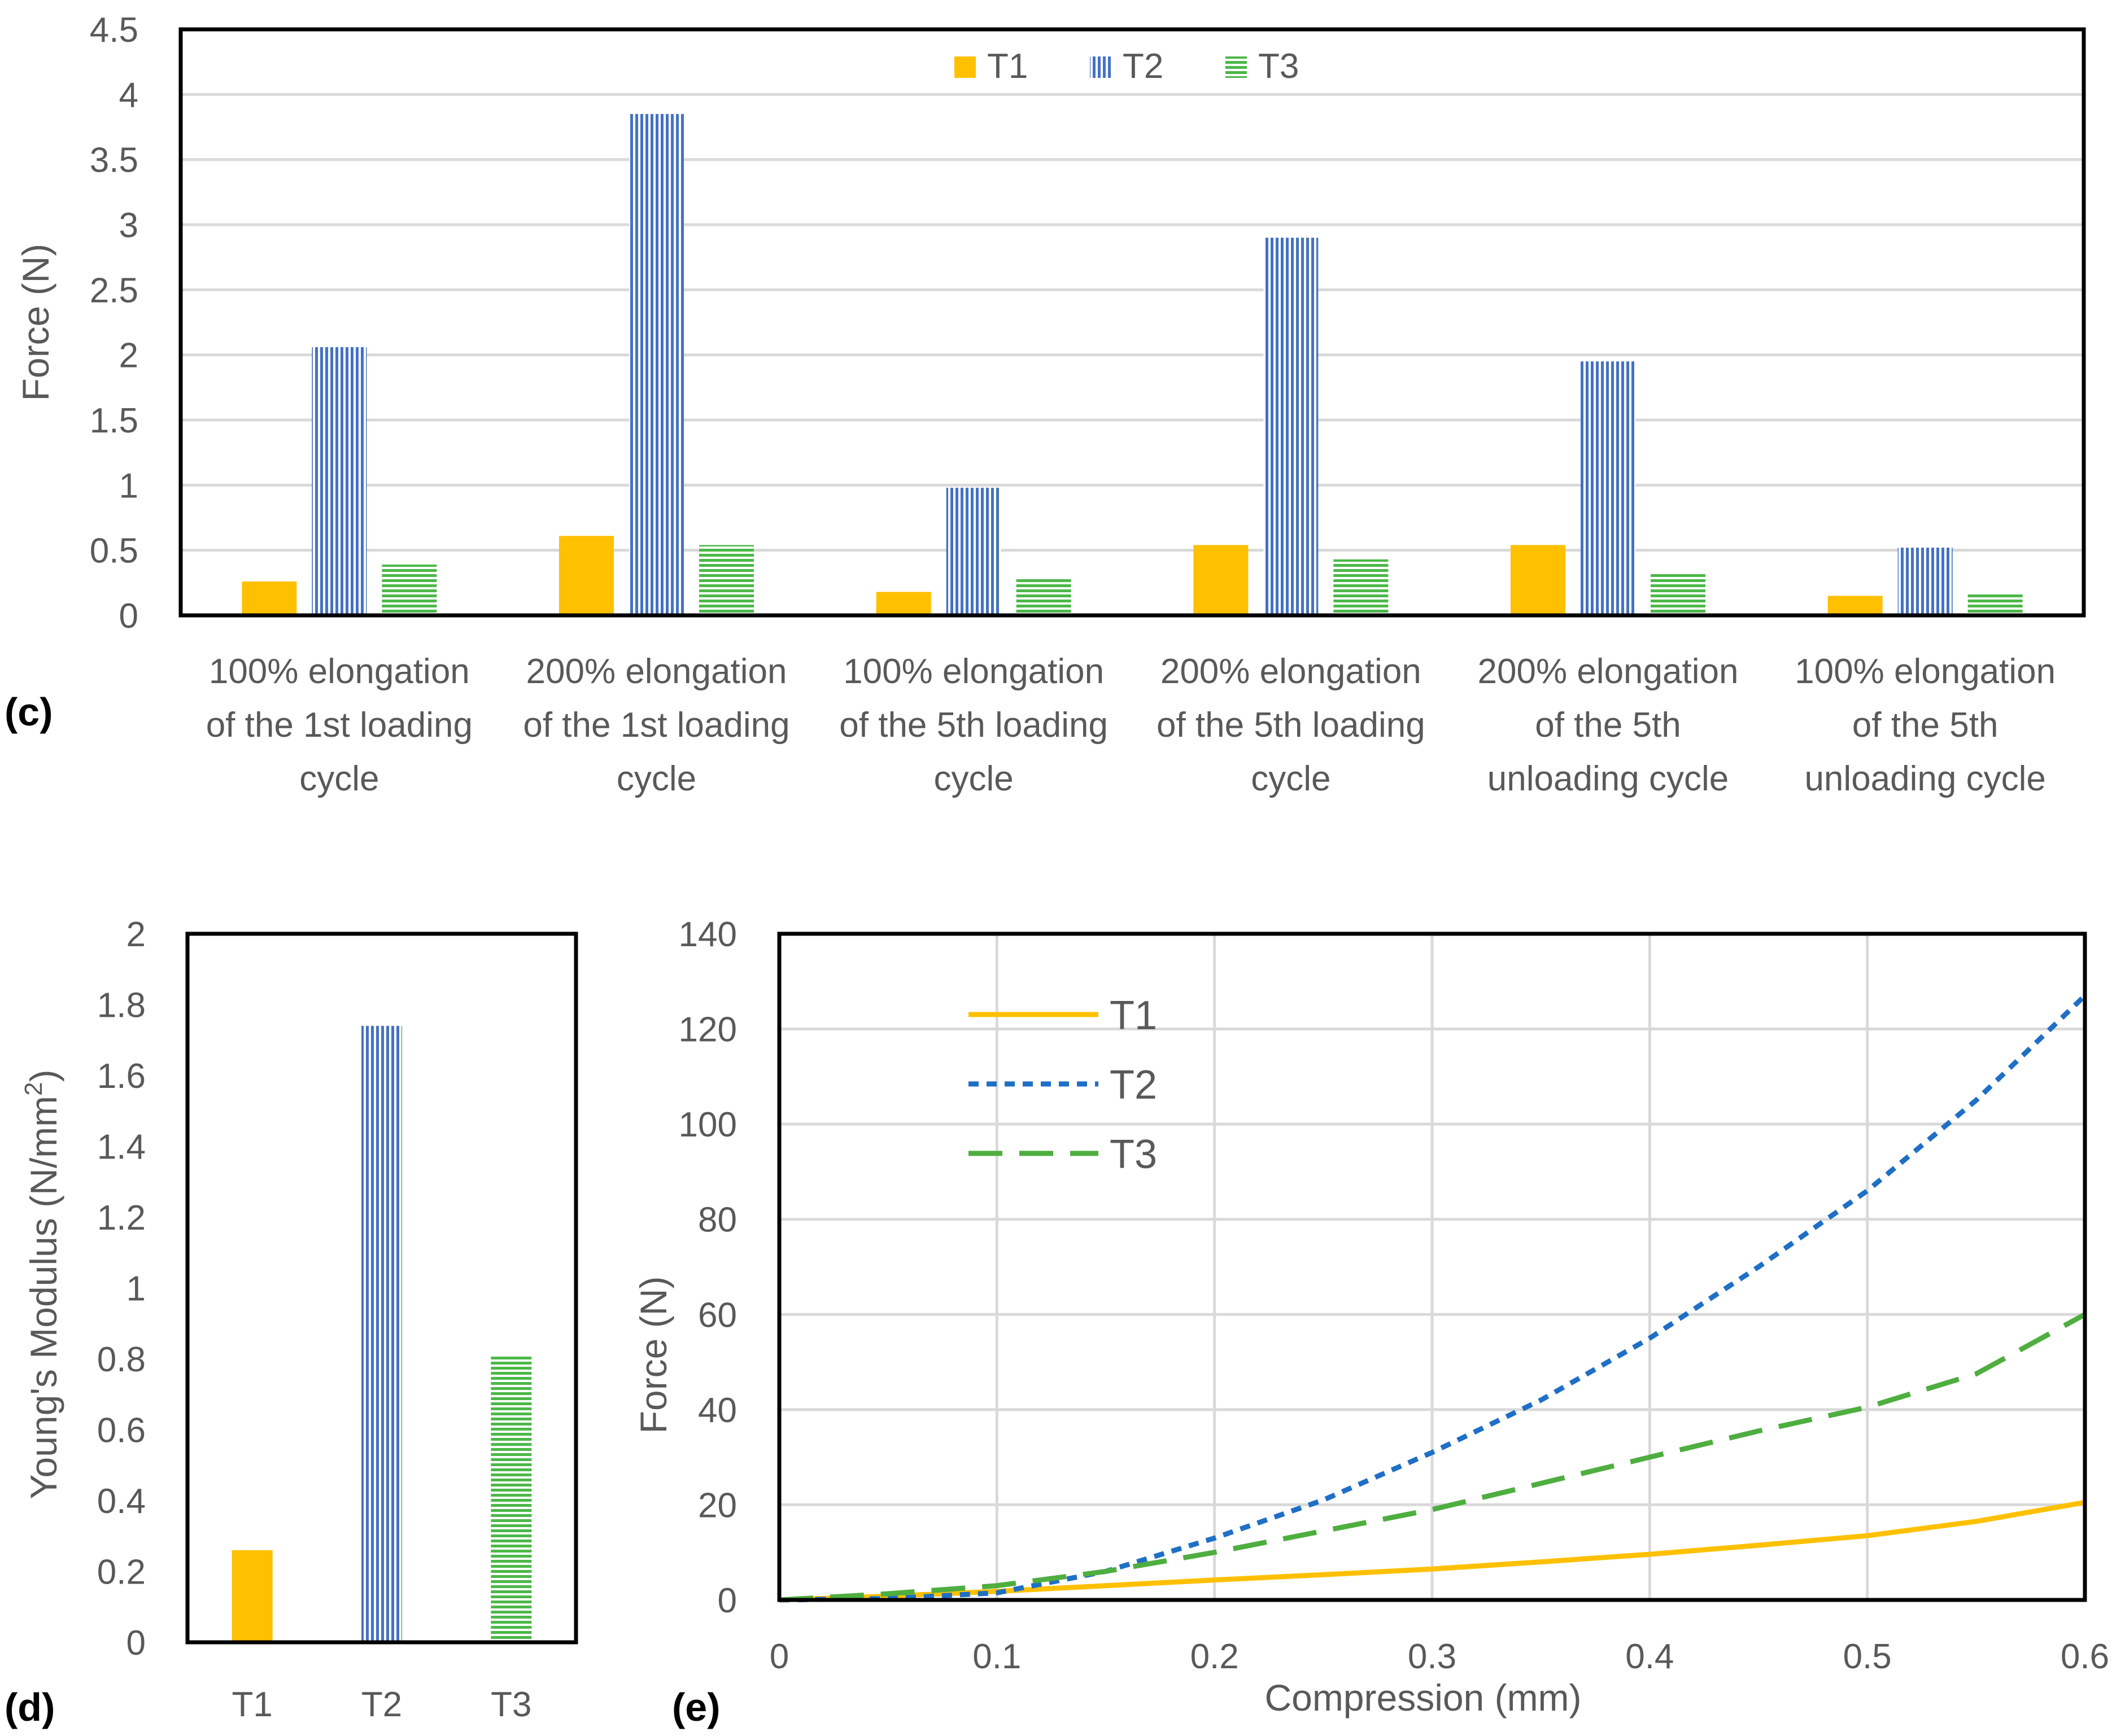 The image size is (2125, 1736). What do you see at coordinates (128, 95) in the screenshot?
I see `panel-c-y-tick: 4` at bounding box center [128, 95].